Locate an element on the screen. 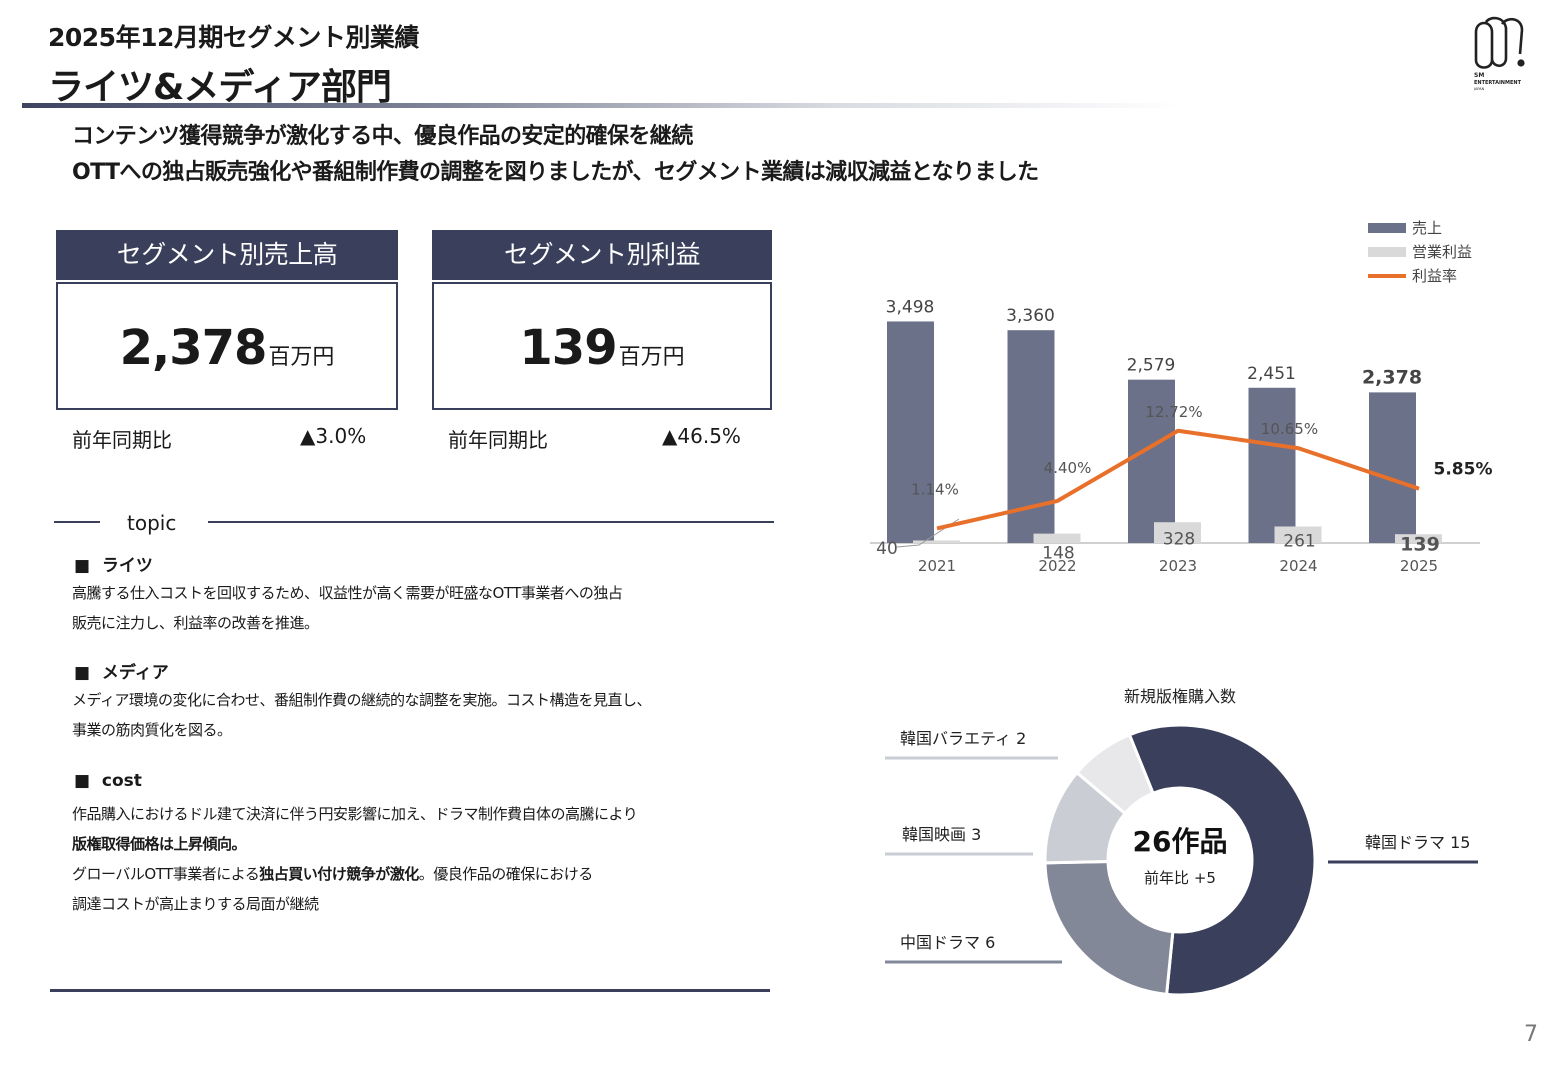 This screenshot has width=1560, height=1080. x-tick-label: 2022 is located at coordinates (1057, 566).